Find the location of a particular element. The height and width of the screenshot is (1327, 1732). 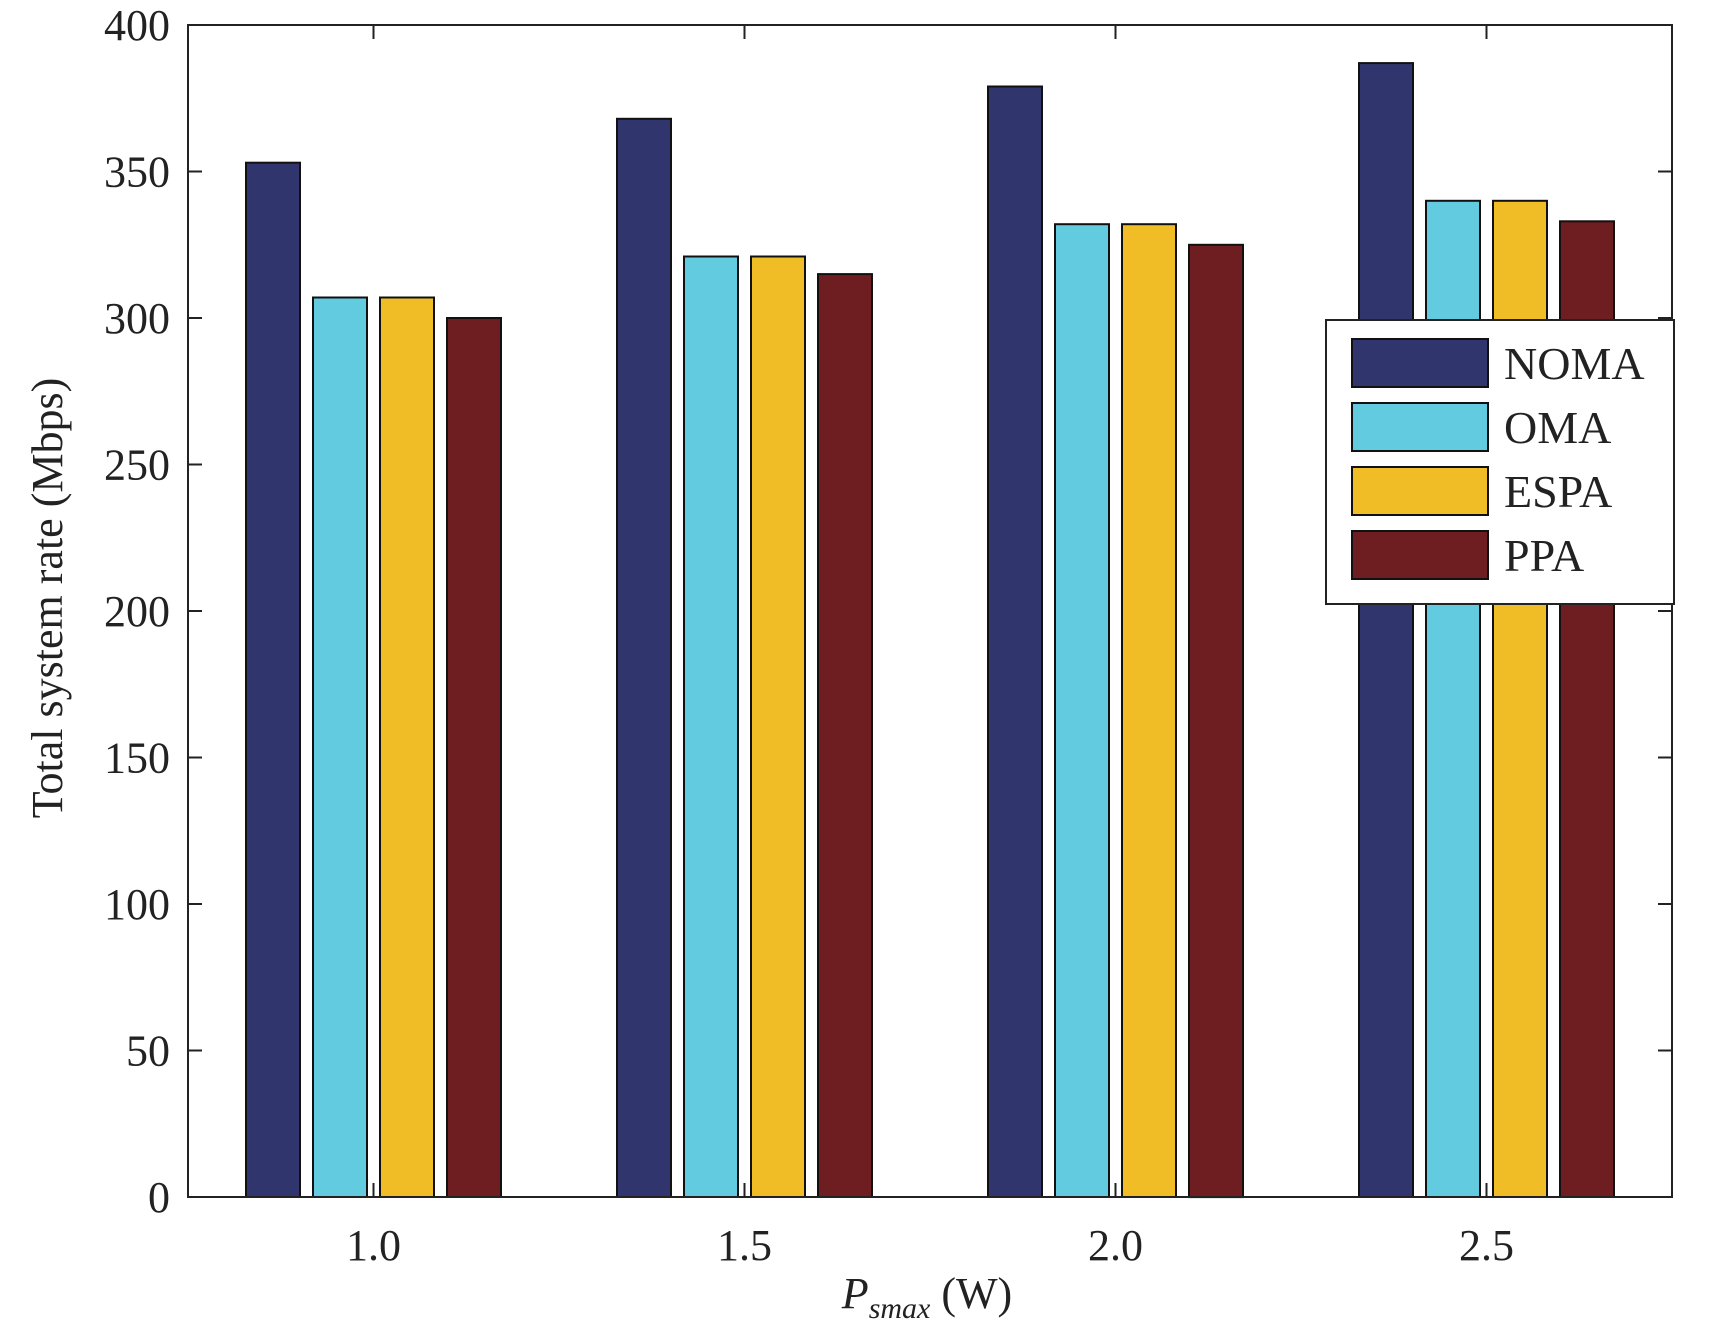

legend-swatch-espa is located at coordinates (1420, 491).